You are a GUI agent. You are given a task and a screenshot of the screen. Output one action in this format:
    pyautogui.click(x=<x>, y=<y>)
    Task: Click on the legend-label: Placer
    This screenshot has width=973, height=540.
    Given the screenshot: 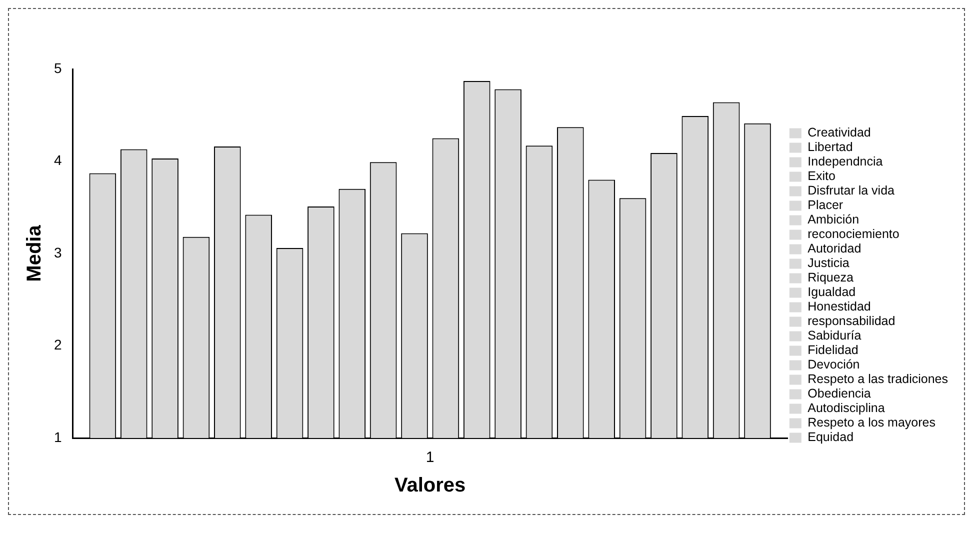 What is the action you would take?
    pyautogui.click(x=826, y=205)
    